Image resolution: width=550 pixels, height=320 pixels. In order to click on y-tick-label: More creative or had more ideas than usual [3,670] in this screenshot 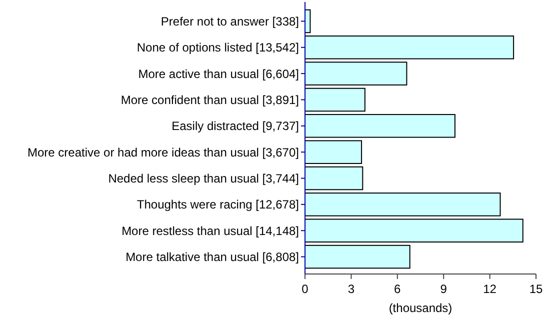, I will do `click(163, 152)`.